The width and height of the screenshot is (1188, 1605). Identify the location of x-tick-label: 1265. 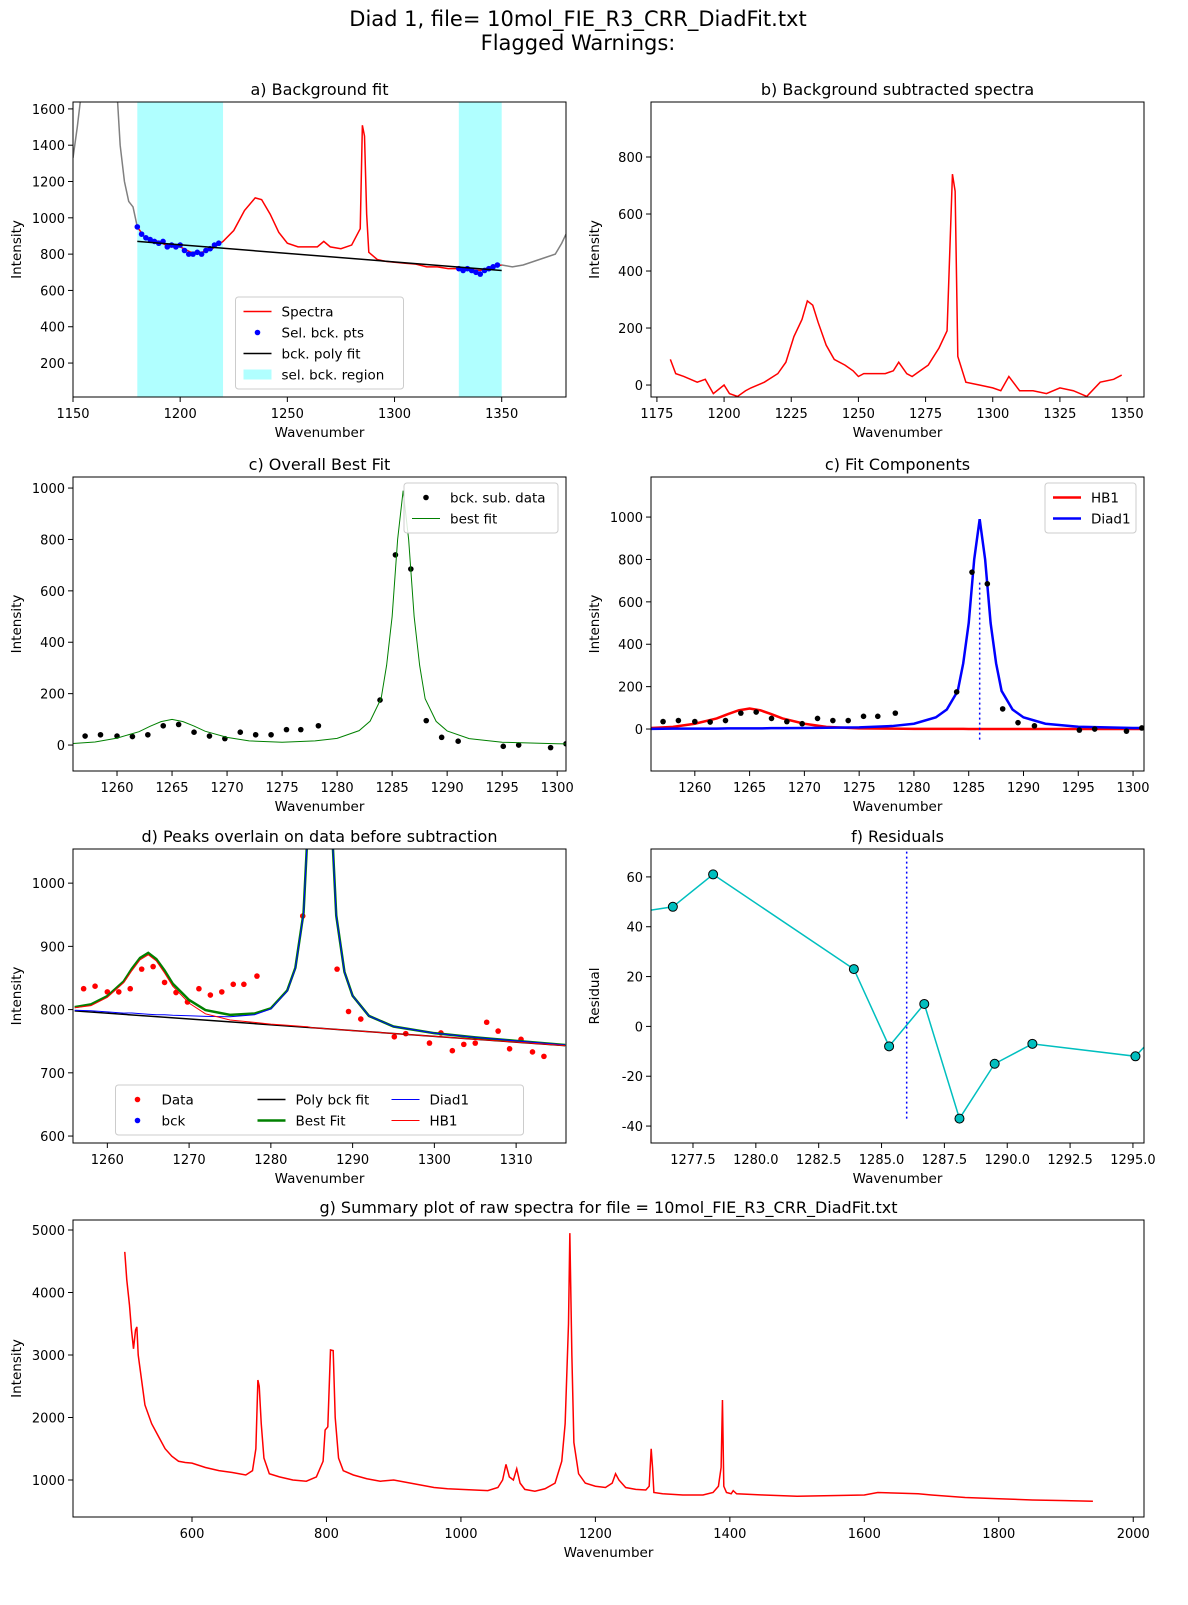
(171, 788).